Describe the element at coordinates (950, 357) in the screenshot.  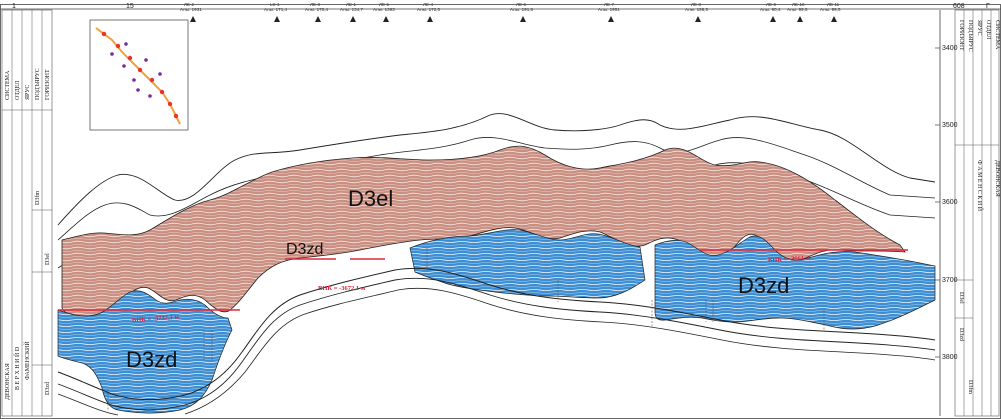
I see `depth-tick-3800: 3800` at that location.